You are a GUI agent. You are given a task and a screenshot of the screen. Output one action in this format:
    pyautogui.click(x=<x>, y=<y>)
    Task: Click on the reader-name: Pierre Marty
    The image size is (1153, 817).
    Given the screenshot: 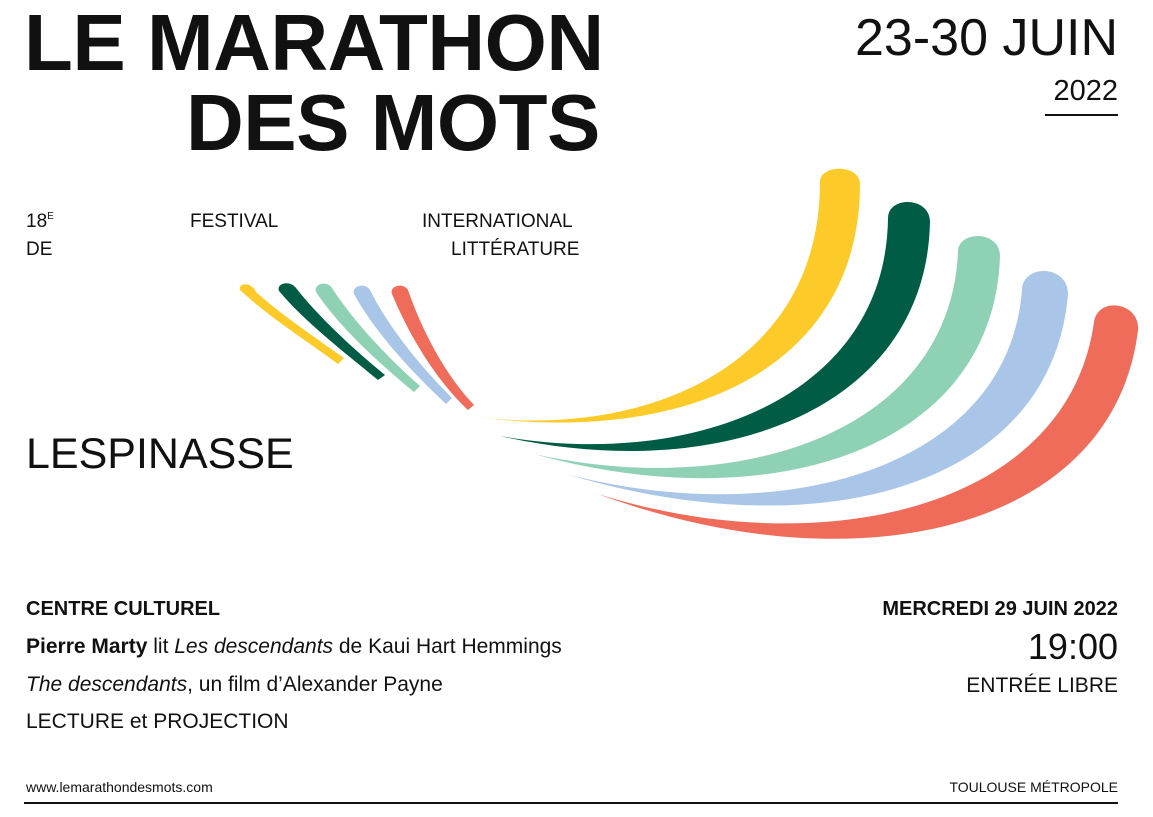 What is the action you would take?
    pyautogui.click(x=87, y=646)
    